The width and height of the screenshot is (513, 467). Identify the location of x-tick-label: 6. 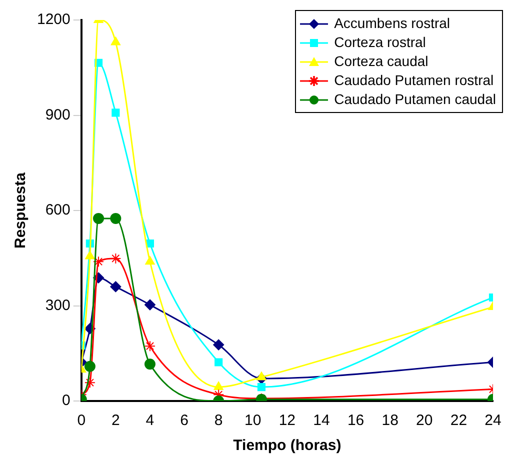
(184, 421).